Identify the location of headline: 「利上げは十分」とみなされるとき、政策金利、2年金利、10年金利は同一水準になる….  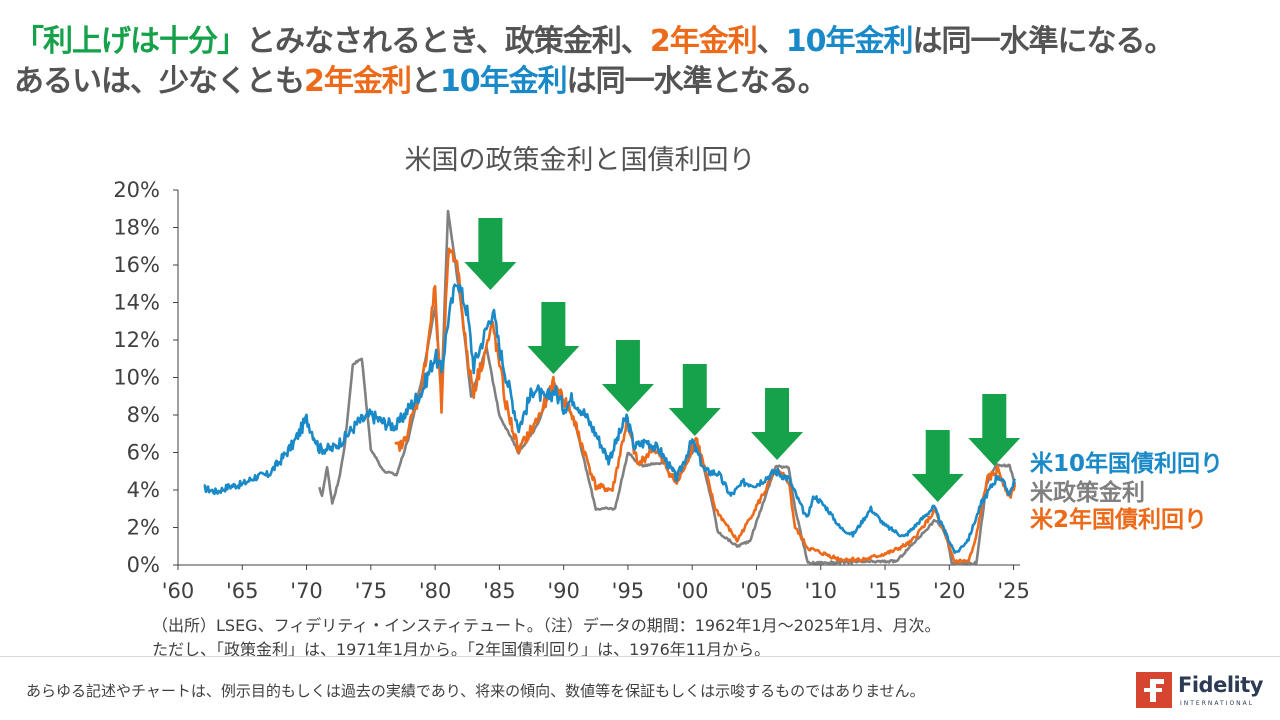
(644, 62).